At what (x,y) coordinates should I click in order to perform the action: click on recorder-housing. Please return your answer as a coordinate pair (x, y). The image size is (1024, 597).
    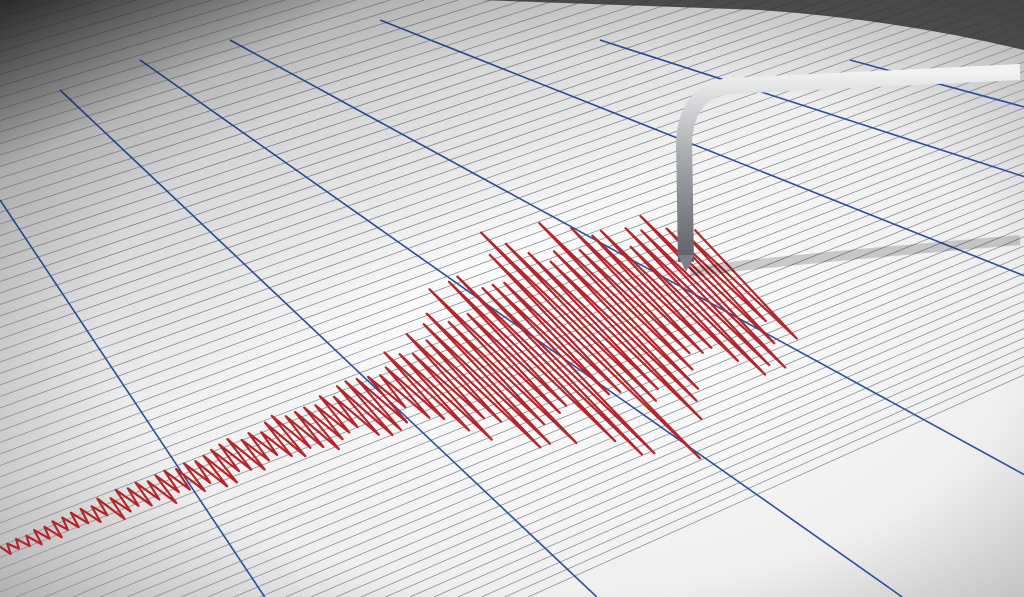
    Looking at the image, I should click on (752, 25).